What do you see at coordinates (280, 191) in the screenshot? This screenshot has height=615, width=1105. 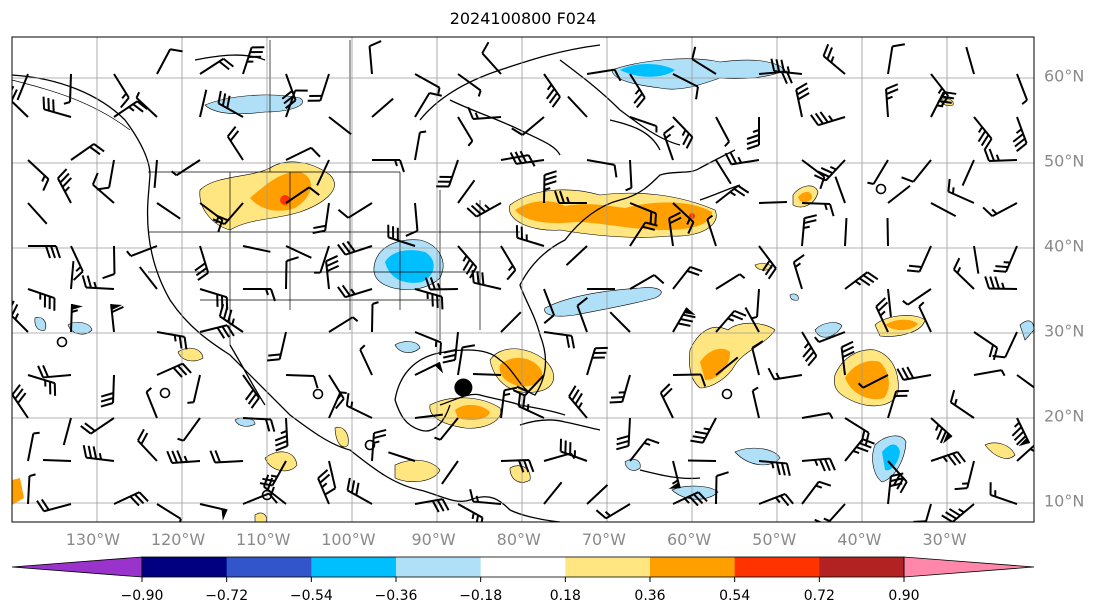 I see `anomaly-core-nw-plains` at bounding box center [280, 191].